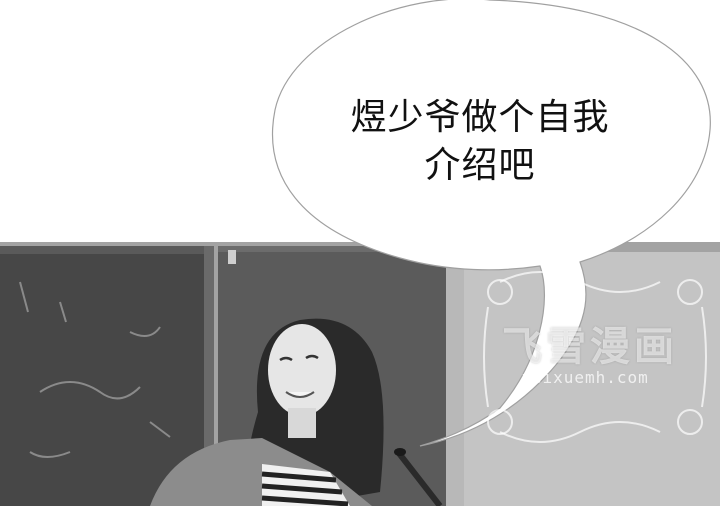 This screenshot has height=506, width=720. What do you see at coordinates (480, 165) in the screenshot?
I see `speech-line-2: 介绍吧` at bounding box center [480, 165].